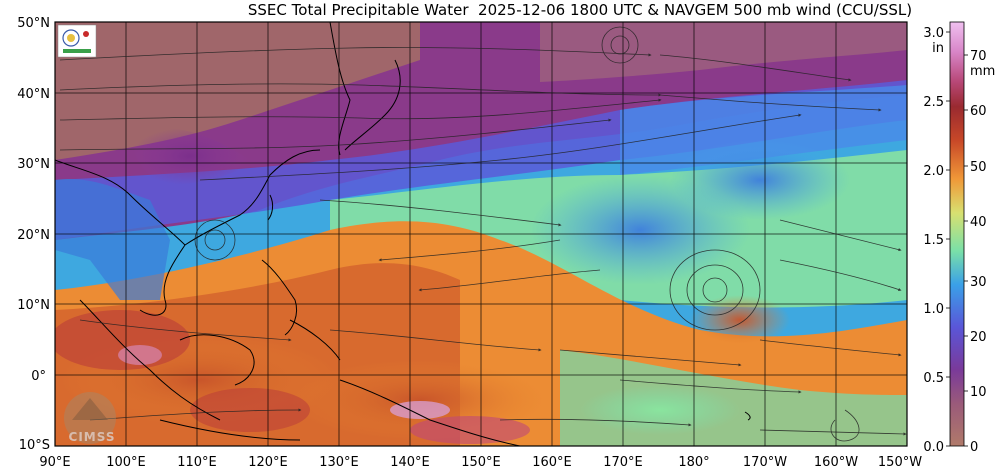  I want to click on lon-label: 150°E, so click(481, 462).